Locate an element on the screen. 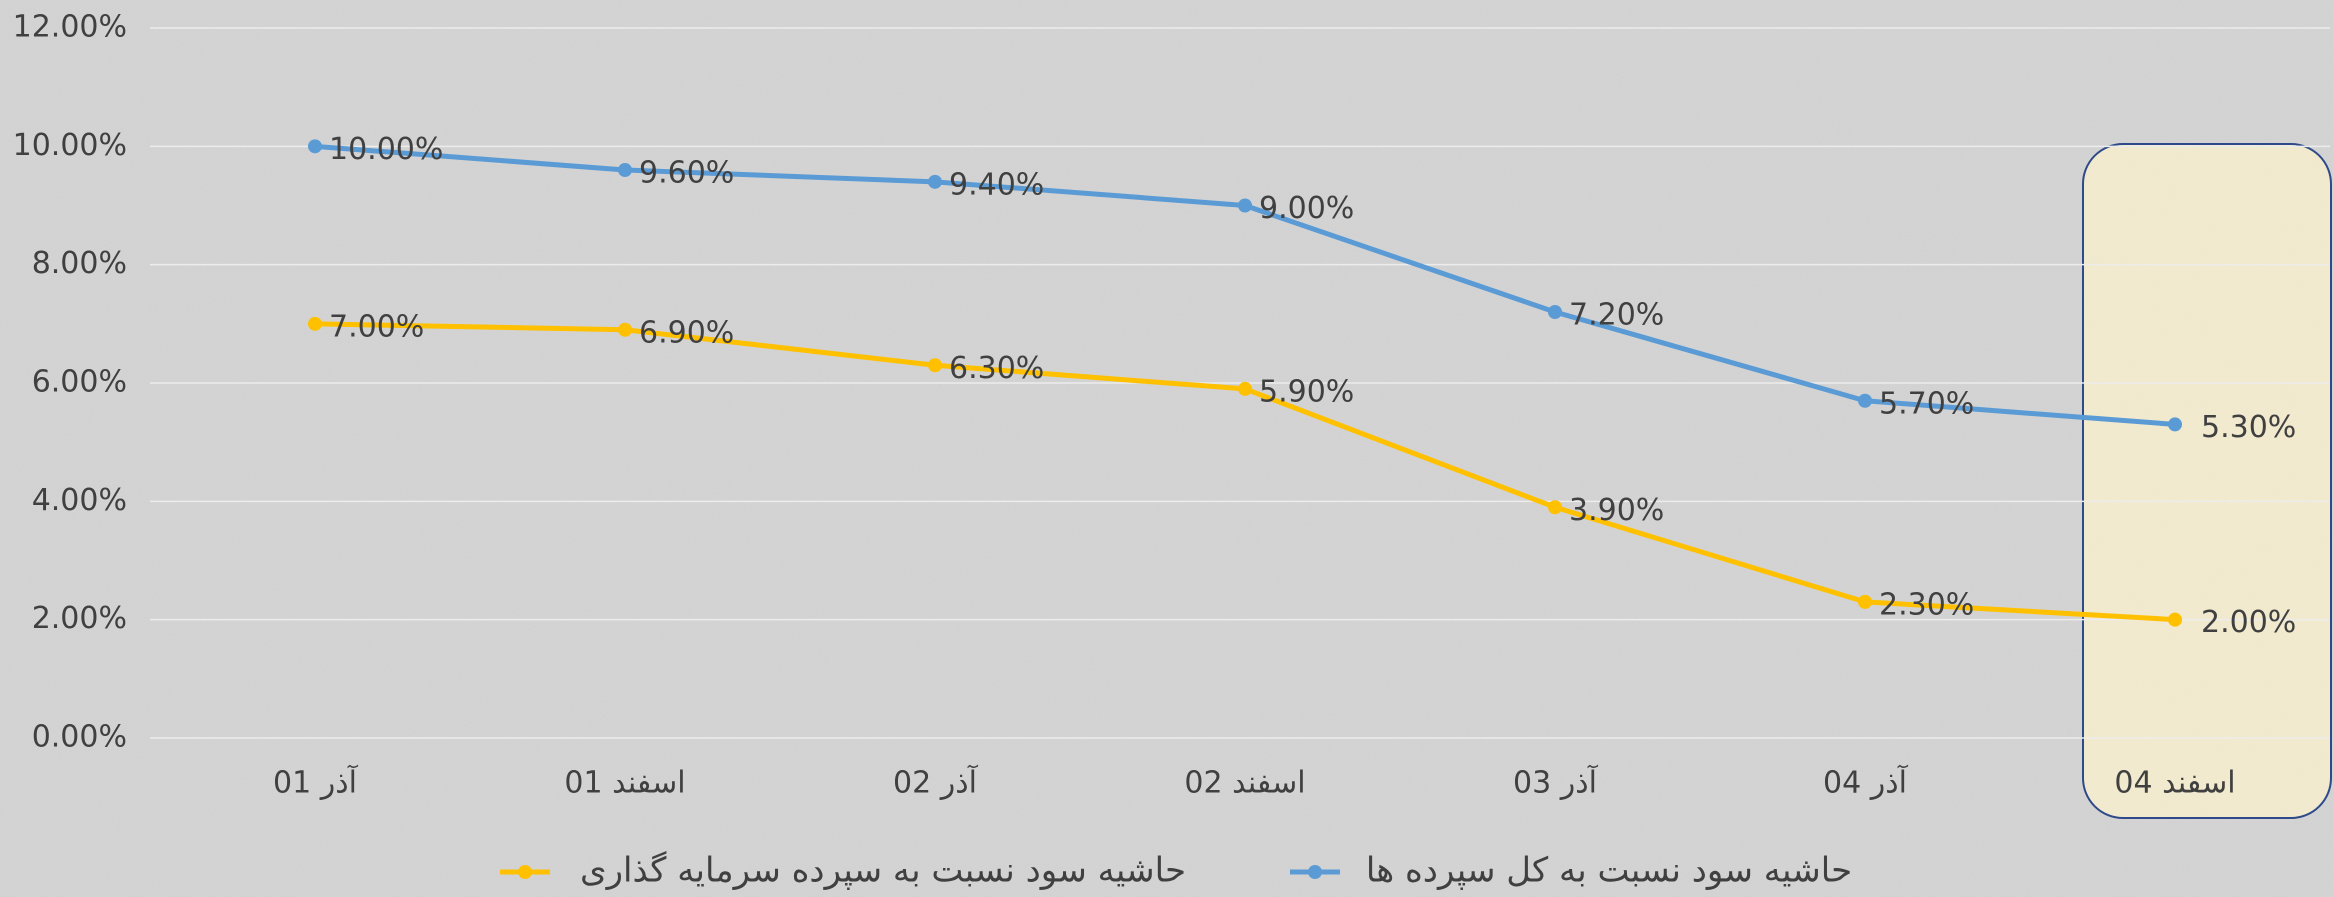 This screenshot has height=897, width=2333. y-tick-label: 2.00% is located at coordinates (79, 618).